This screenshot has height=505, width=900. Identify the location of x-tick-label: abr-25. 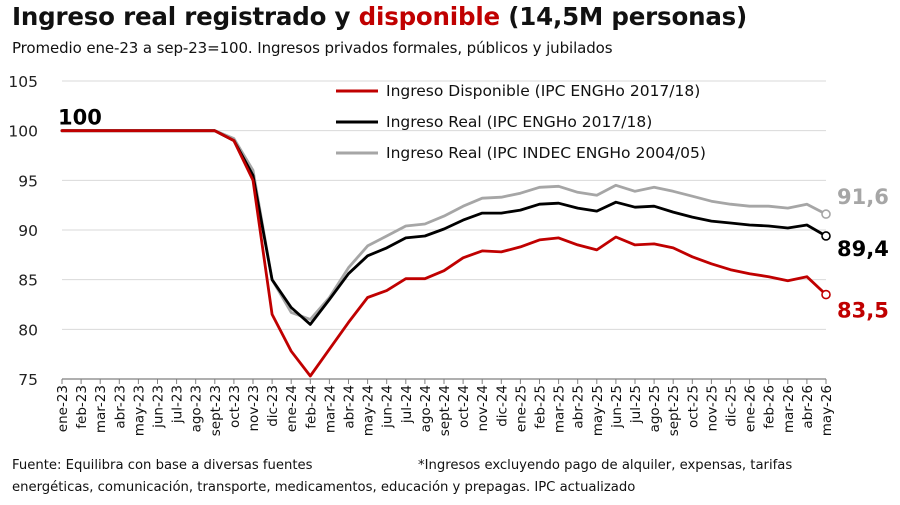
(579, 407).